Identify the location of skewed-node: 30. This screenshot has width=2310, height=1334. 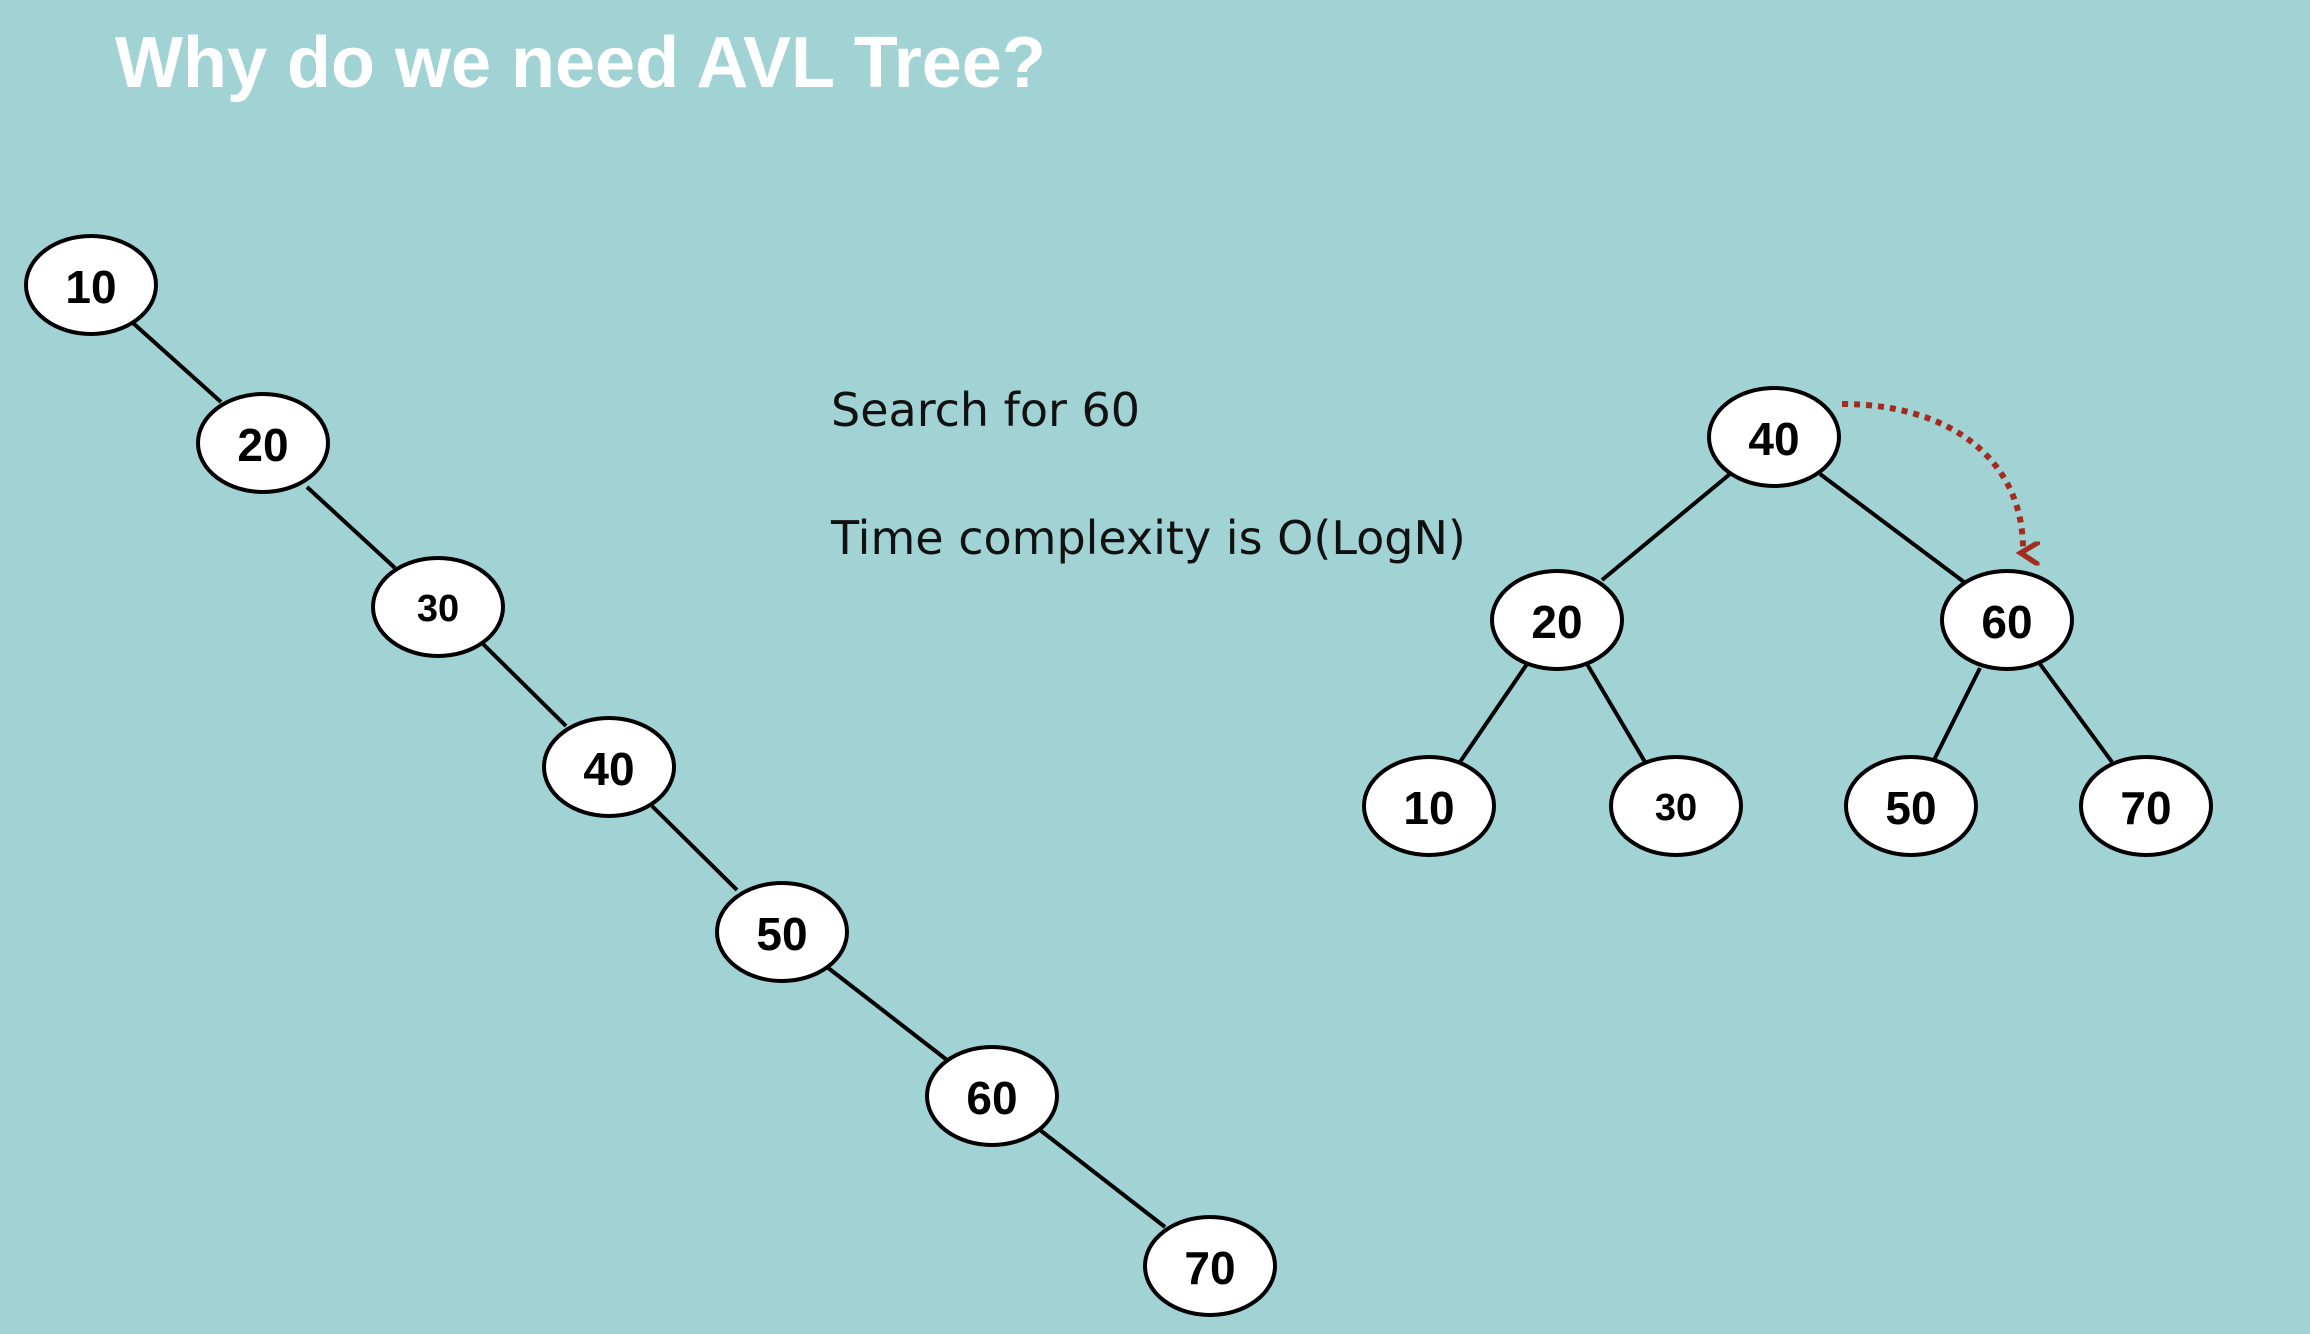
(438, 607).